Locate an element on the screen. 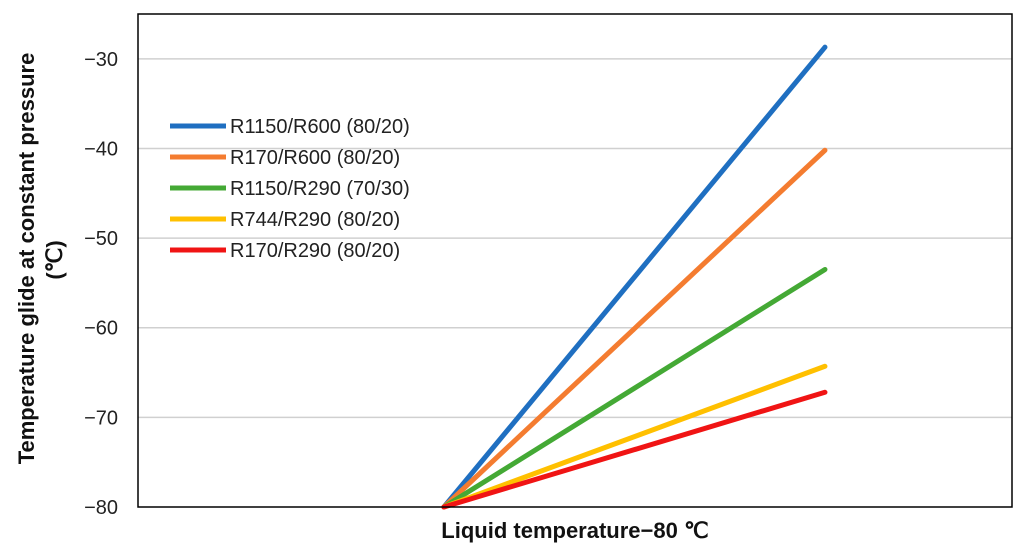 The width and height of the screenshot is (1024, 551). y-axis-title-unit: (℃) is located at coordinates (54, 259).